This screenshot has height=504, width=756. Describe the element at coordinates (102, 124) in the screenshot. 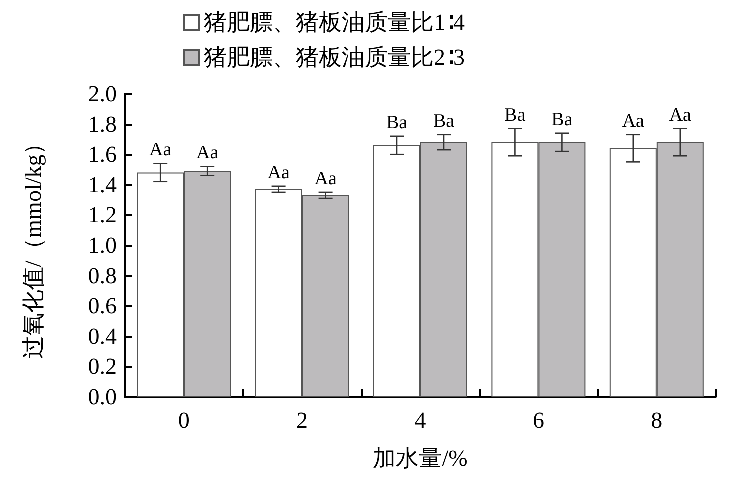

I see `y-tick-label: 1.8` at that location.